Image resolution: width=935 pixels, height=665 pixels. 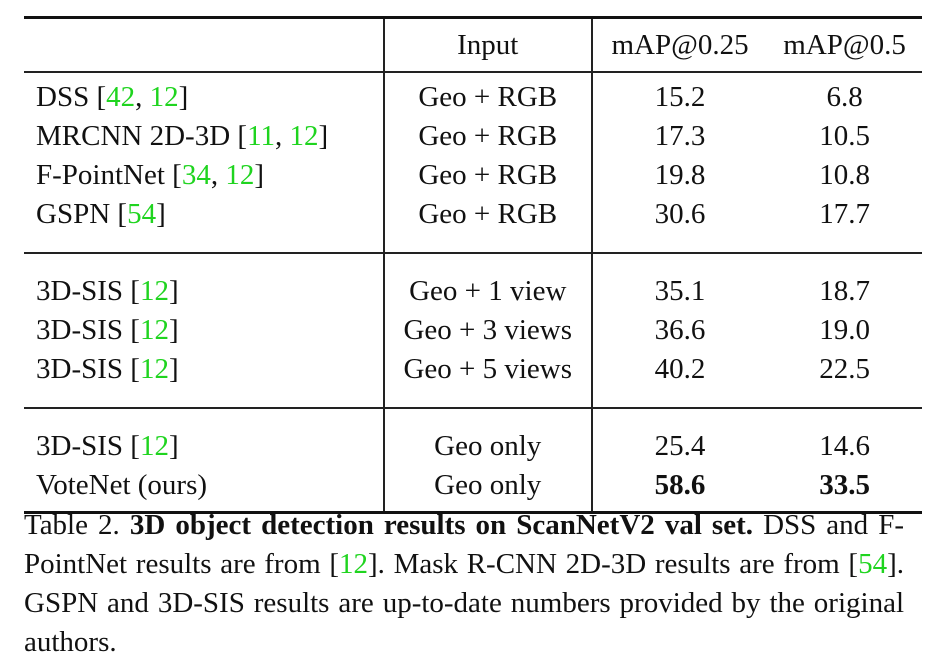 I want to click on method-cell: F-PointNet [34, 12], so click(x=150, y=175).